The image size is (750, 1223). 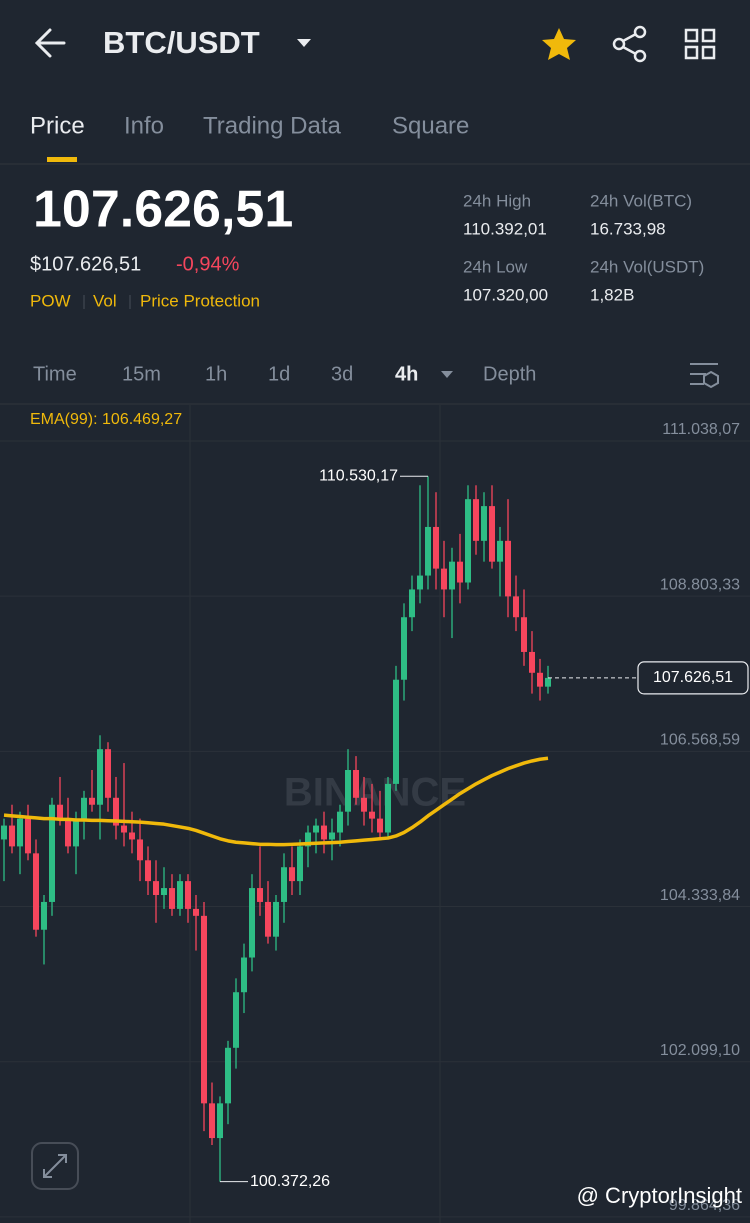 I want to click on tab: Info, so click(x=144, y=125).